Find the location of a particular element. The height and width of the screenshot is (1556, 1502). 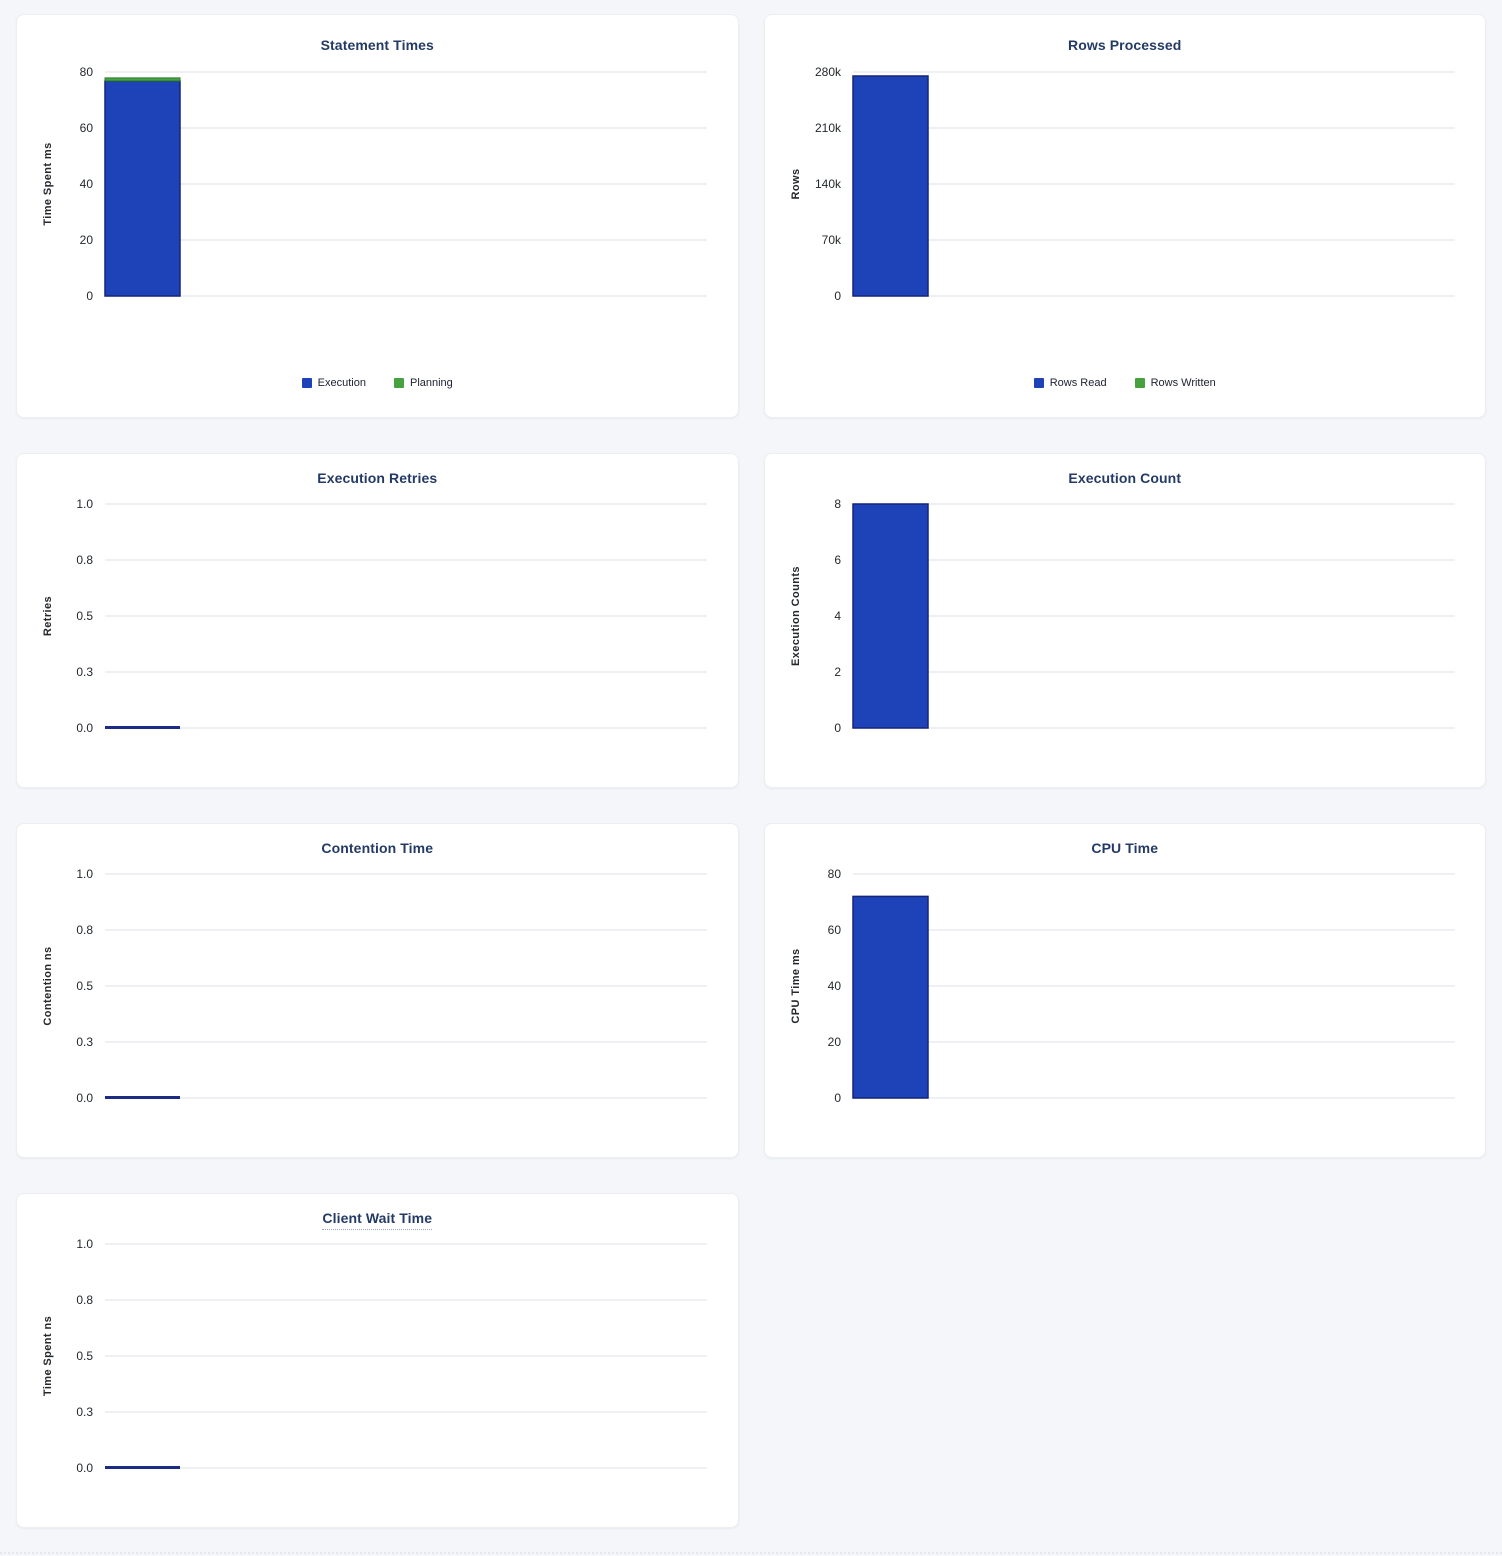

execution-retries-plot: 1.0 0.8 0.5 0.3 0.0 Retries is located at coordinates (374, 616).